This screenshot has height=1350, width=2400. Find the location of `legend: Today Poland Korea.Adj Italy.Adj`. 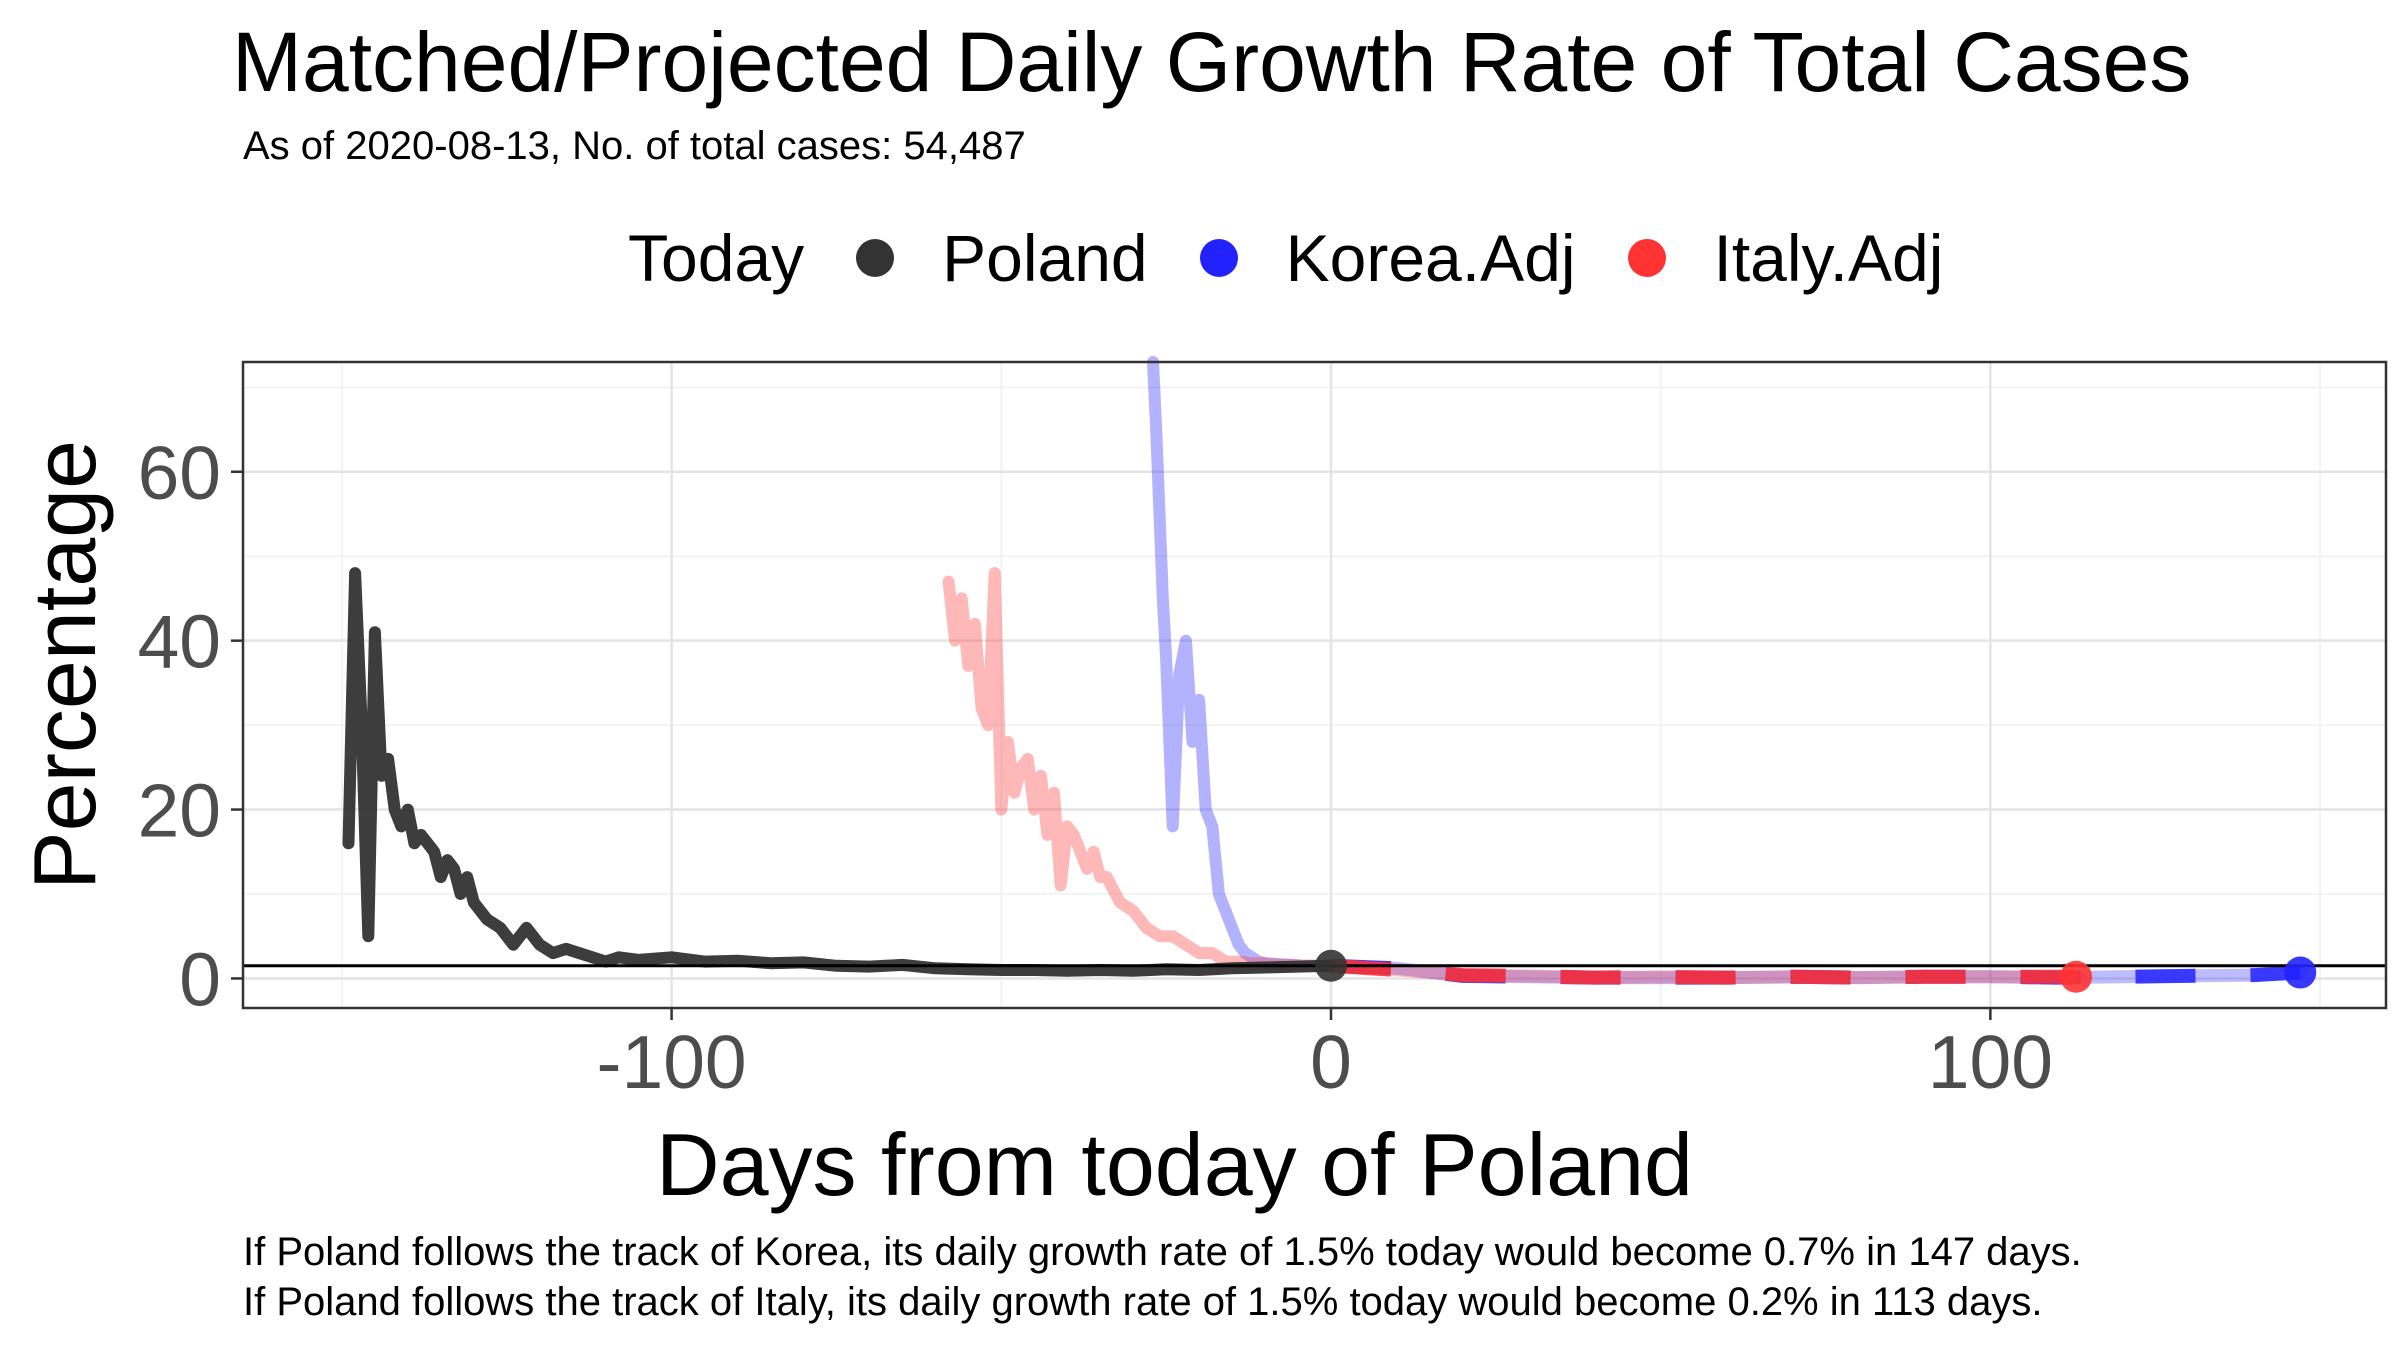

legend: Today Poland Korea.Adj Italy.Adj is located at coordinates (1311, 258).